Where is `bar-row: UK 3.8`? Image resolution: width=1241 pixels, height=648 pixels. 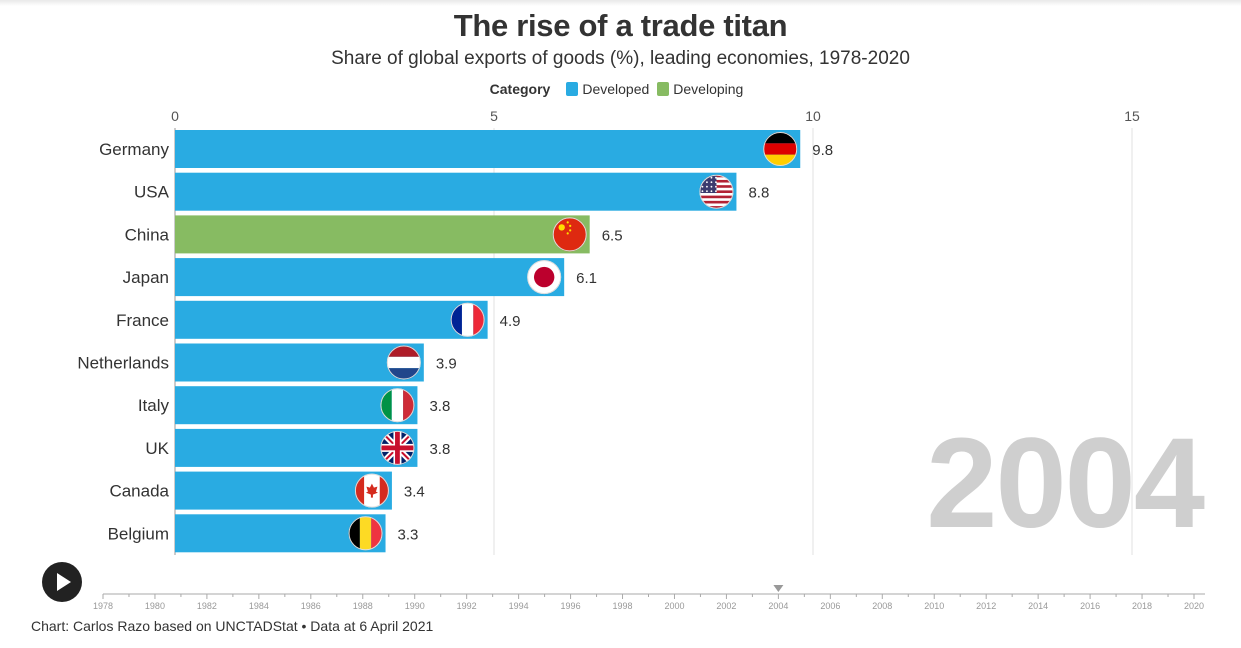 bar-row: UK 3.8 is located at coordinates (297, 447).